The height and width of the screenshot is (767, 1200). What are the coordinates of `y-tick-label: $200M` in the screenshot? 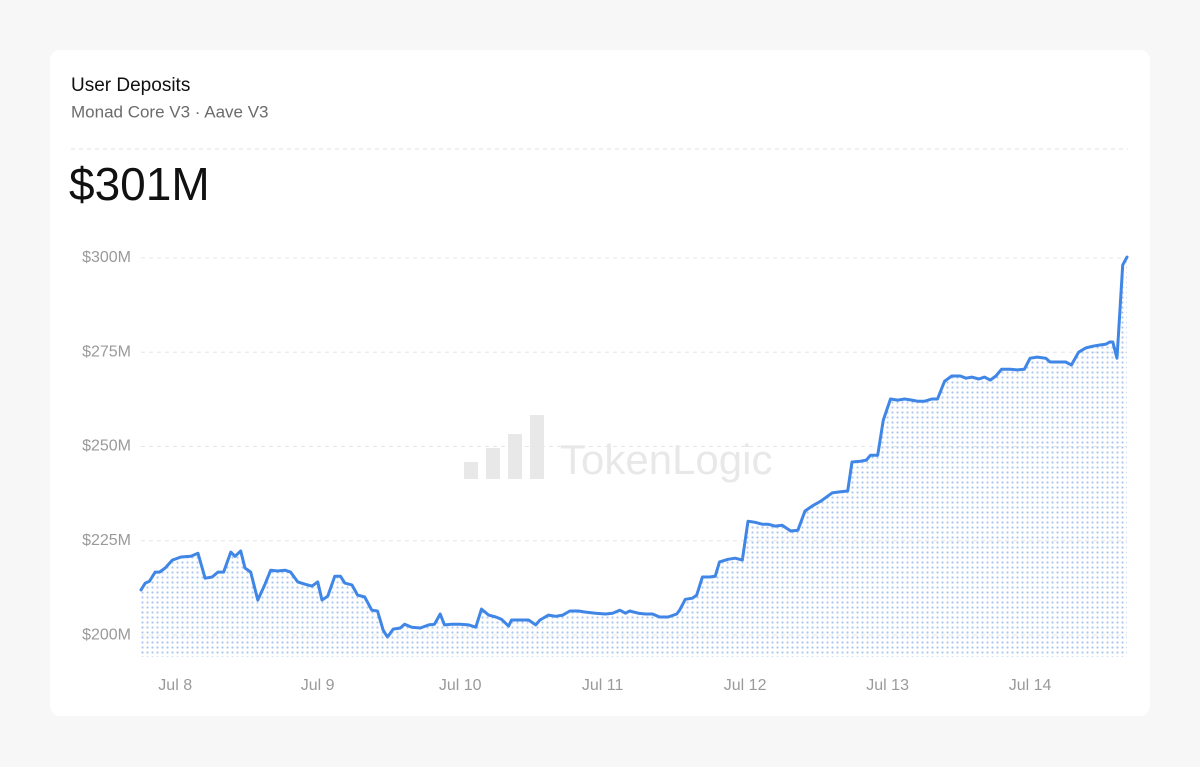 It's located at (106, 634).